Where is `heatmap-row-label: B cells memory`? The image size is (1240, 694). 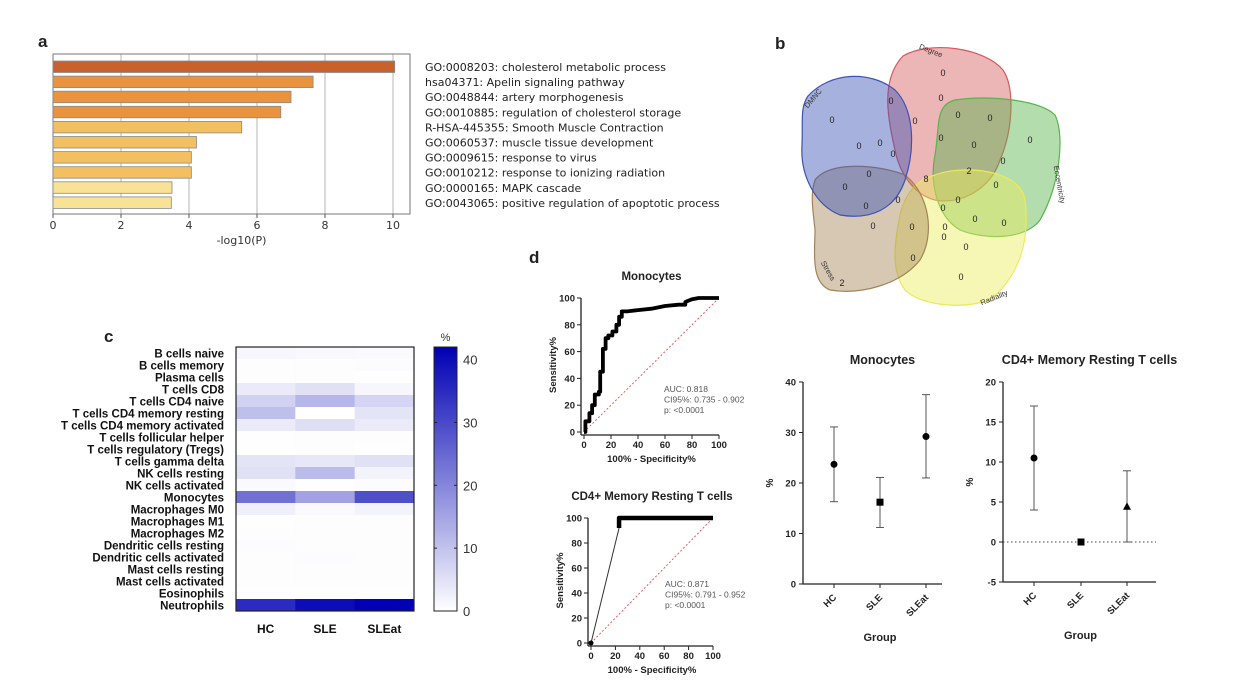 heatmap-row-label: B cells memory is located at coordinates (182, 367).